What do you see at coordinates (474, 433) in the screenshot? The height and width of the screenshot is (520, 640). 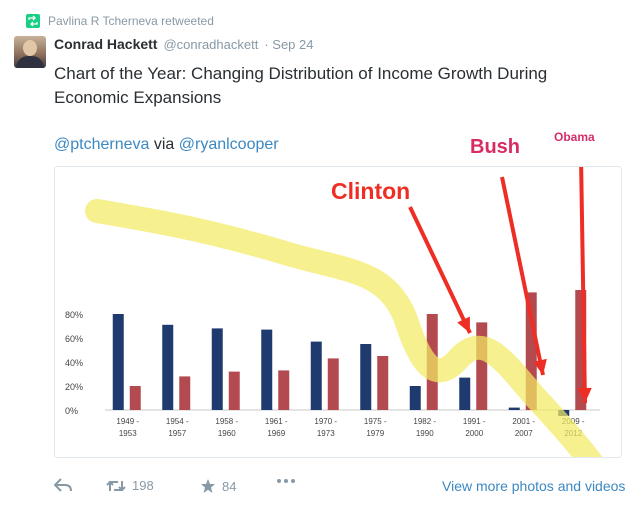 I see `x-tick-label: 2000` at bounding box center [474, 433].